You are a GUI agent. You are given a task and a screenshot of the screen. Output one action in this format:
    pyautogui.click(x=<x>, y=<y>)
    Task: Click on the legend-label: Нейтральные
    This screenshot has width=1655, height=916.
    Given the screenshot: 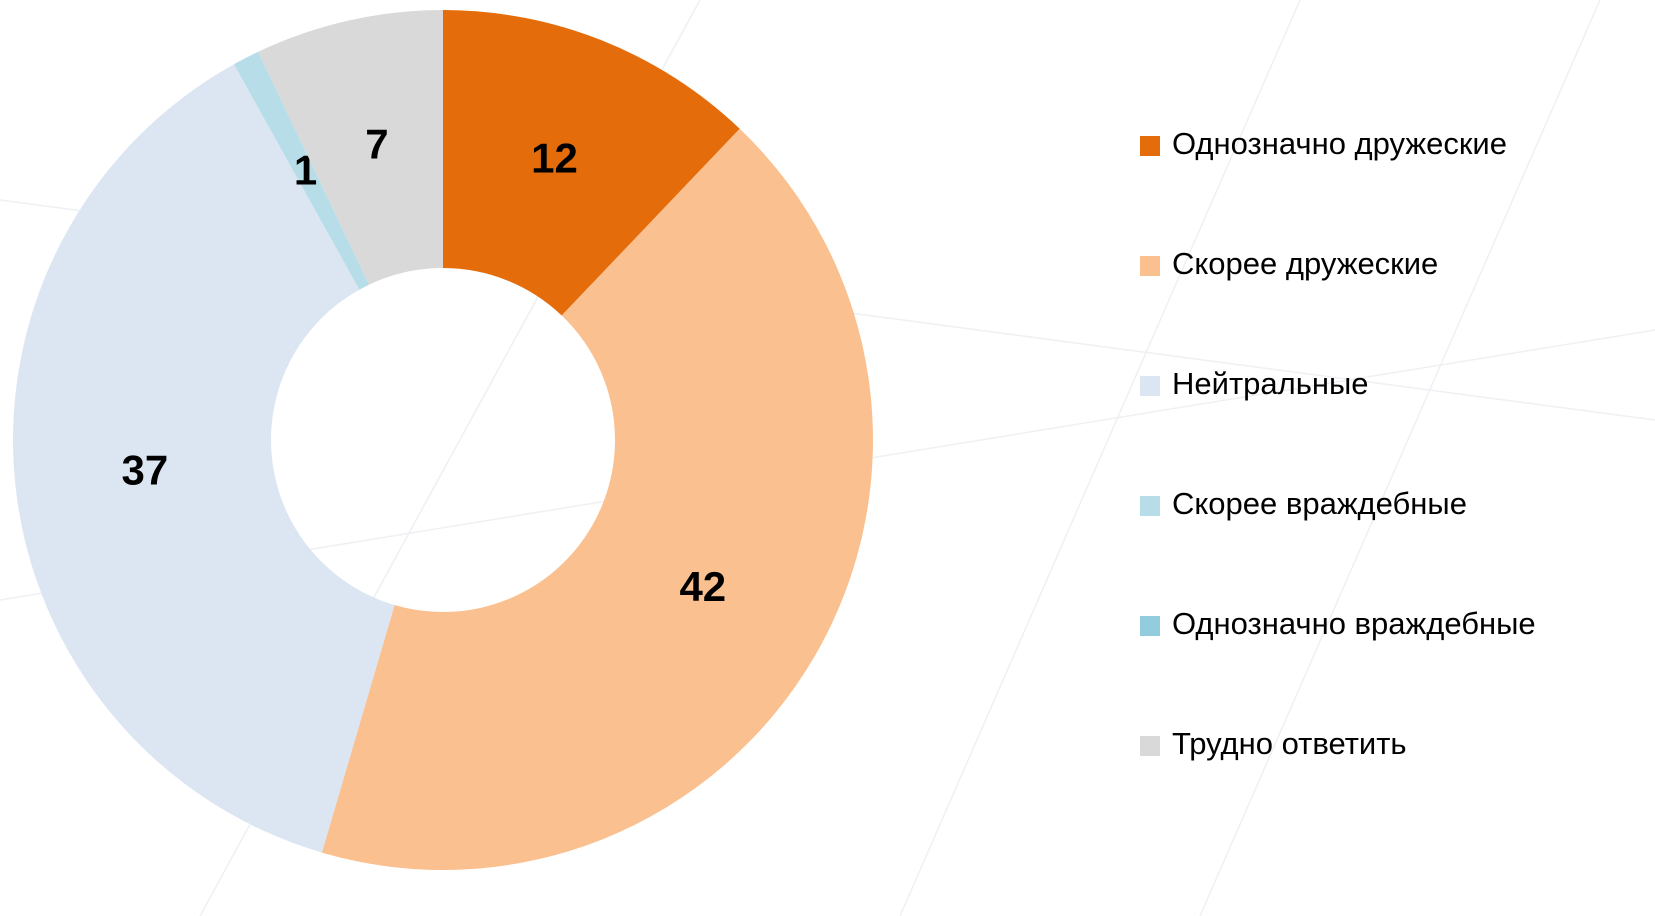 What is the action you would take?
    pyautogui.click(x=1270, y=383)
    